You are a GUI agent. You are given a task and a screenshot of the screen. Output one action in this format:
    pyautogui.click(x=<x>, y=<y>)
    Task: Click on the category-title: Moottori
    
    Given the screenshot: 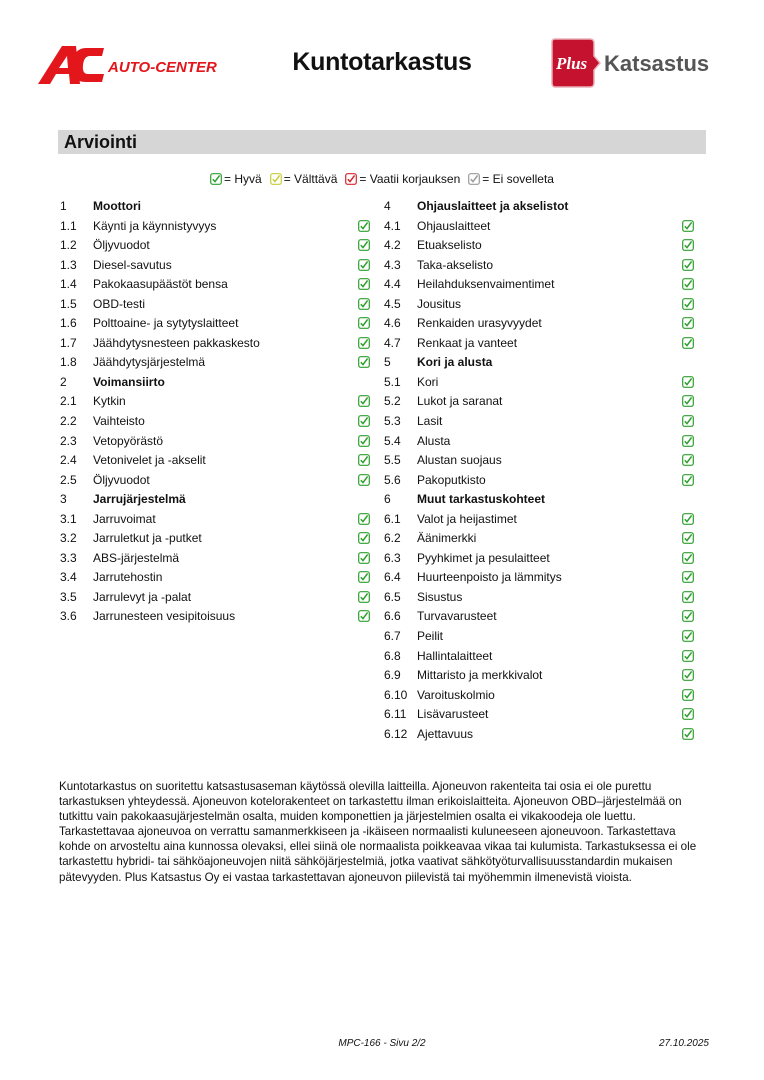 What is the action you would take?
    pyautogui.click(x=117, y=206)
    